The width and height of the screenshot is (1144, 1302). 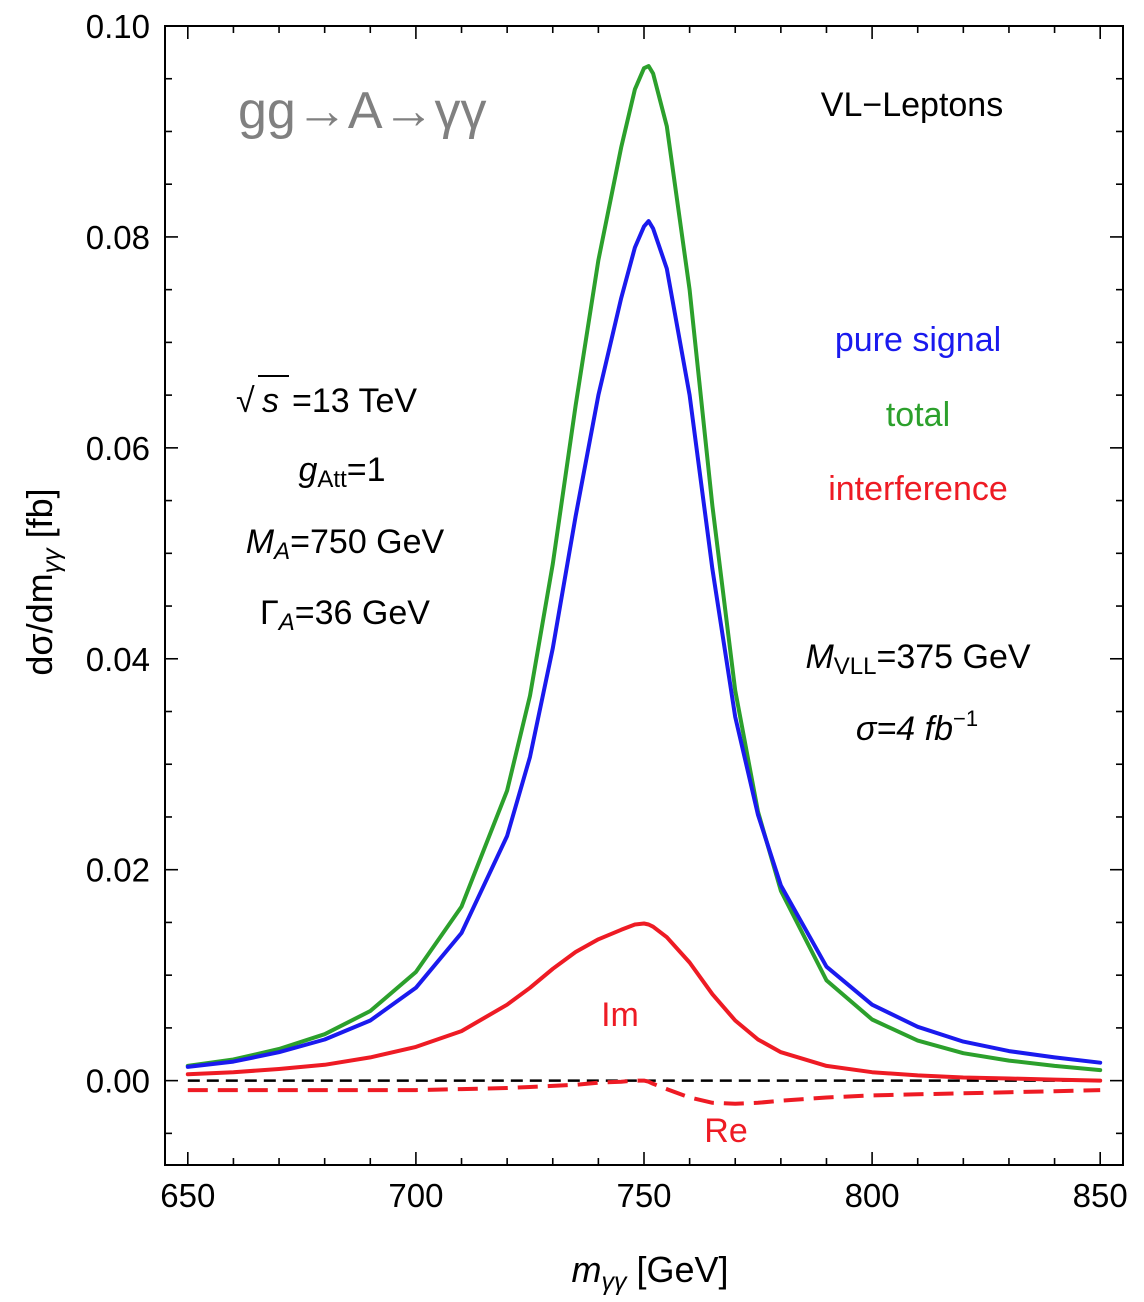 I want to click on param-sqrt-s: √ s =13 TeV, so click(x=326, y=397).